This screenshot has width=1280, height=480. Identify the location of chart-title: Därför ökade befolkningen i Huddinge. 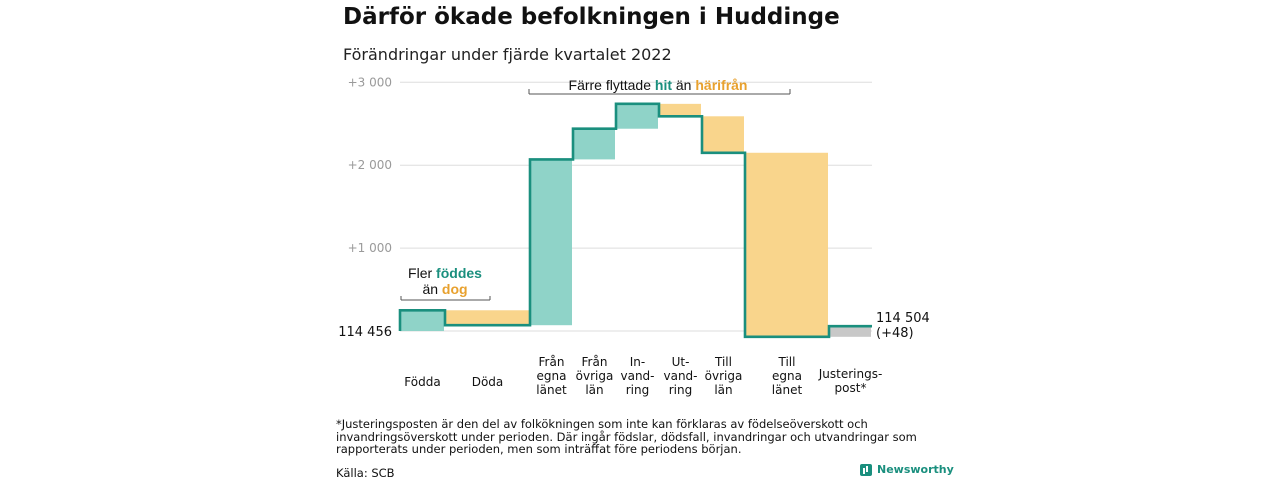
(591, 17).